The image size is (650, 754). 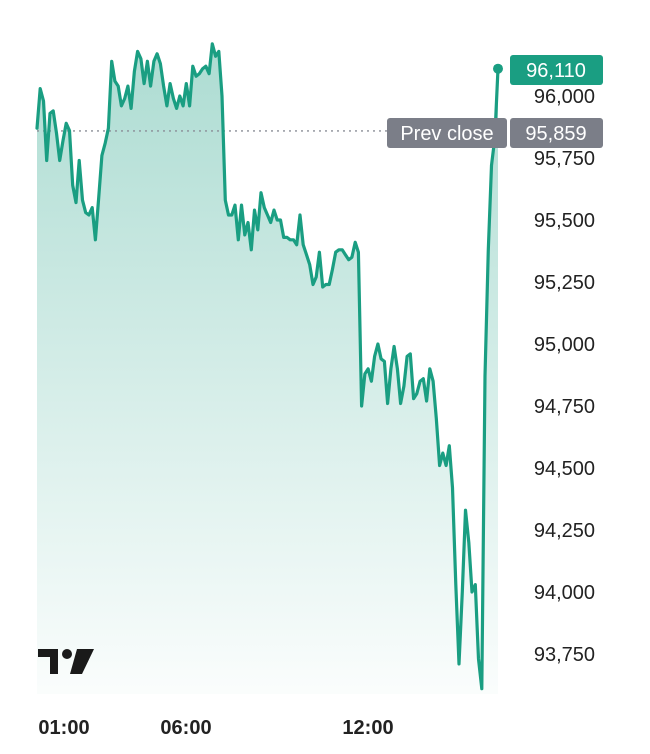 I want to click on prev-close-label: Prev close, so click(x=446, y=134).